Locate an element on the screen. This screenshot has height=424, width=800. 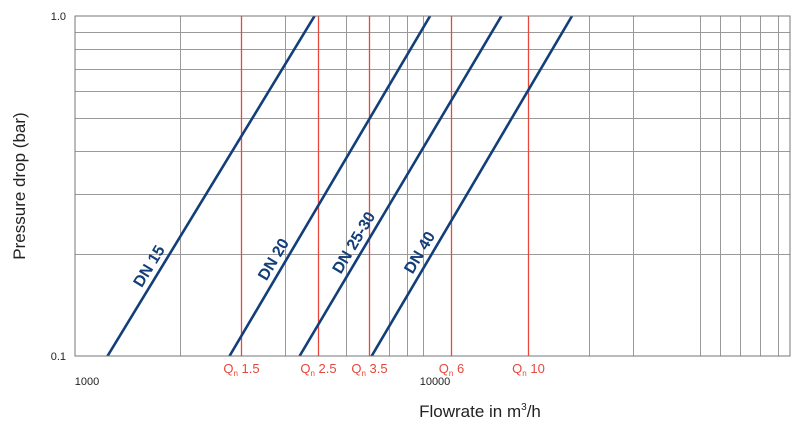
q-label: Qn 3.5 is located at coordinates (369, 369).